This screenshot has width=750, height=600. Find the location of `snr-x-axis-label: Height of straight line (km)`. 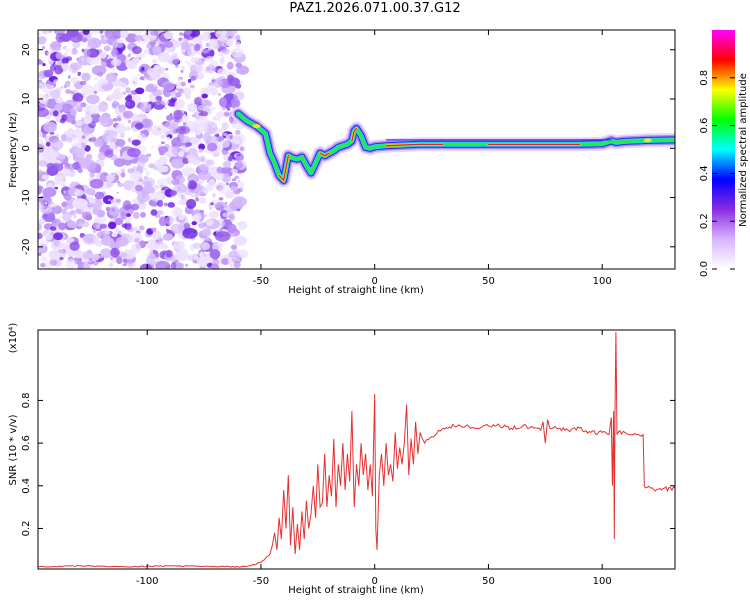

snr-x-axis-label: Height of straight line (km) is located at coordinates (356, 590).